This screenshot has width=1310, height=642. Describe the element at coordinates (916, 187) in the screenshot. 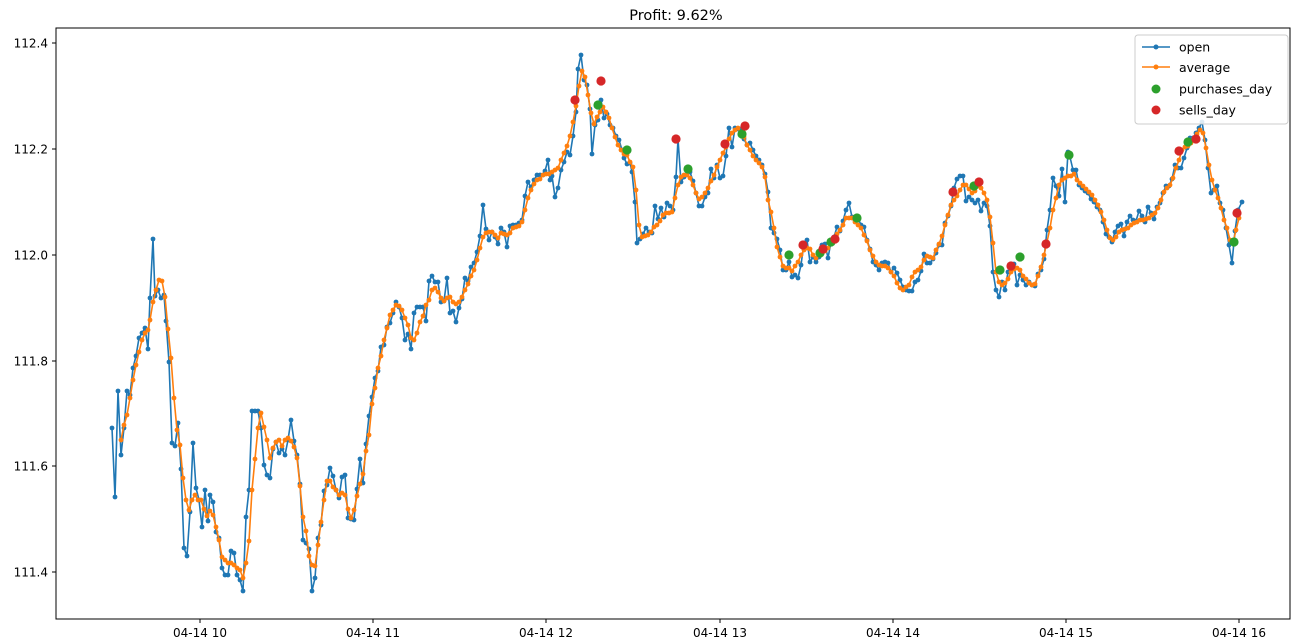

I see `purchases-markers` at that location.